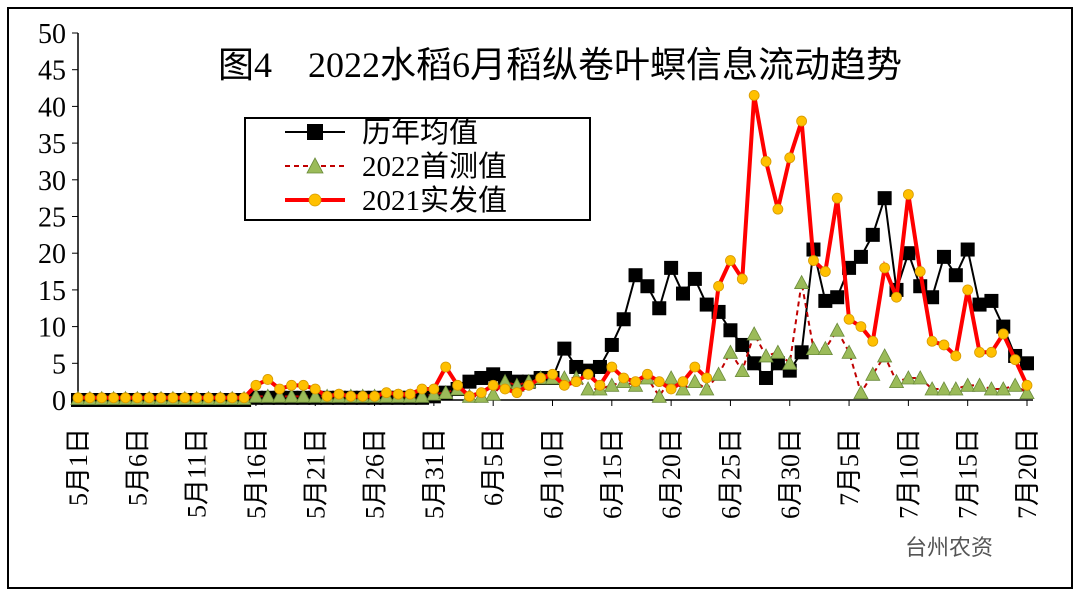 Image resolution: width=1080 pixels, height=595 pixels. I want to click on x-tick-label: 6月15日, so click(612, 473).